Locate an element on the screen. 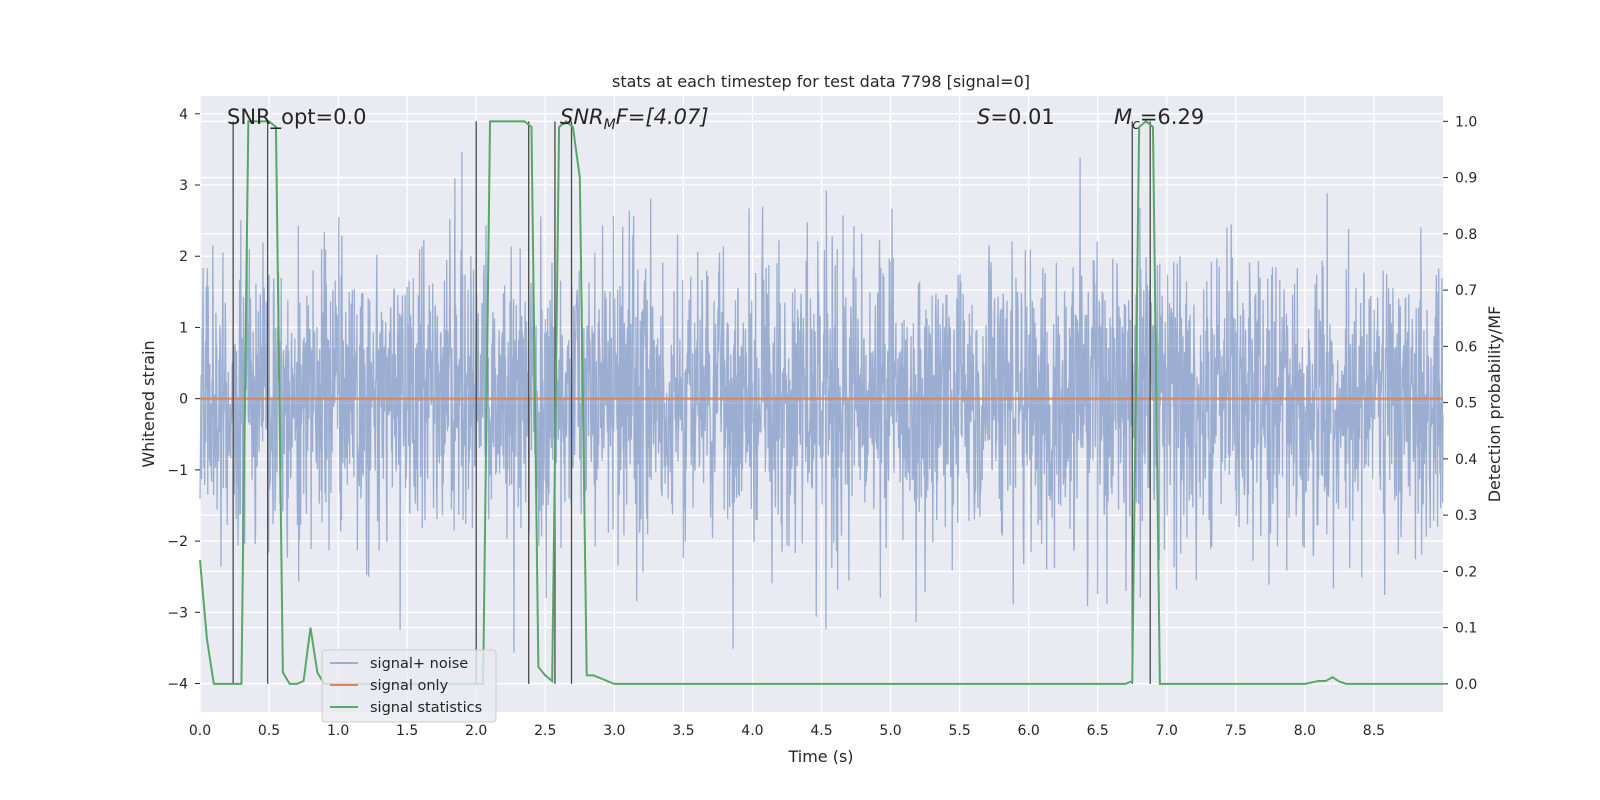 Image resolution: width=1600 pixels, height=800 pixels. y-tick-label-7: −3 is located at coordinates (177, 613).